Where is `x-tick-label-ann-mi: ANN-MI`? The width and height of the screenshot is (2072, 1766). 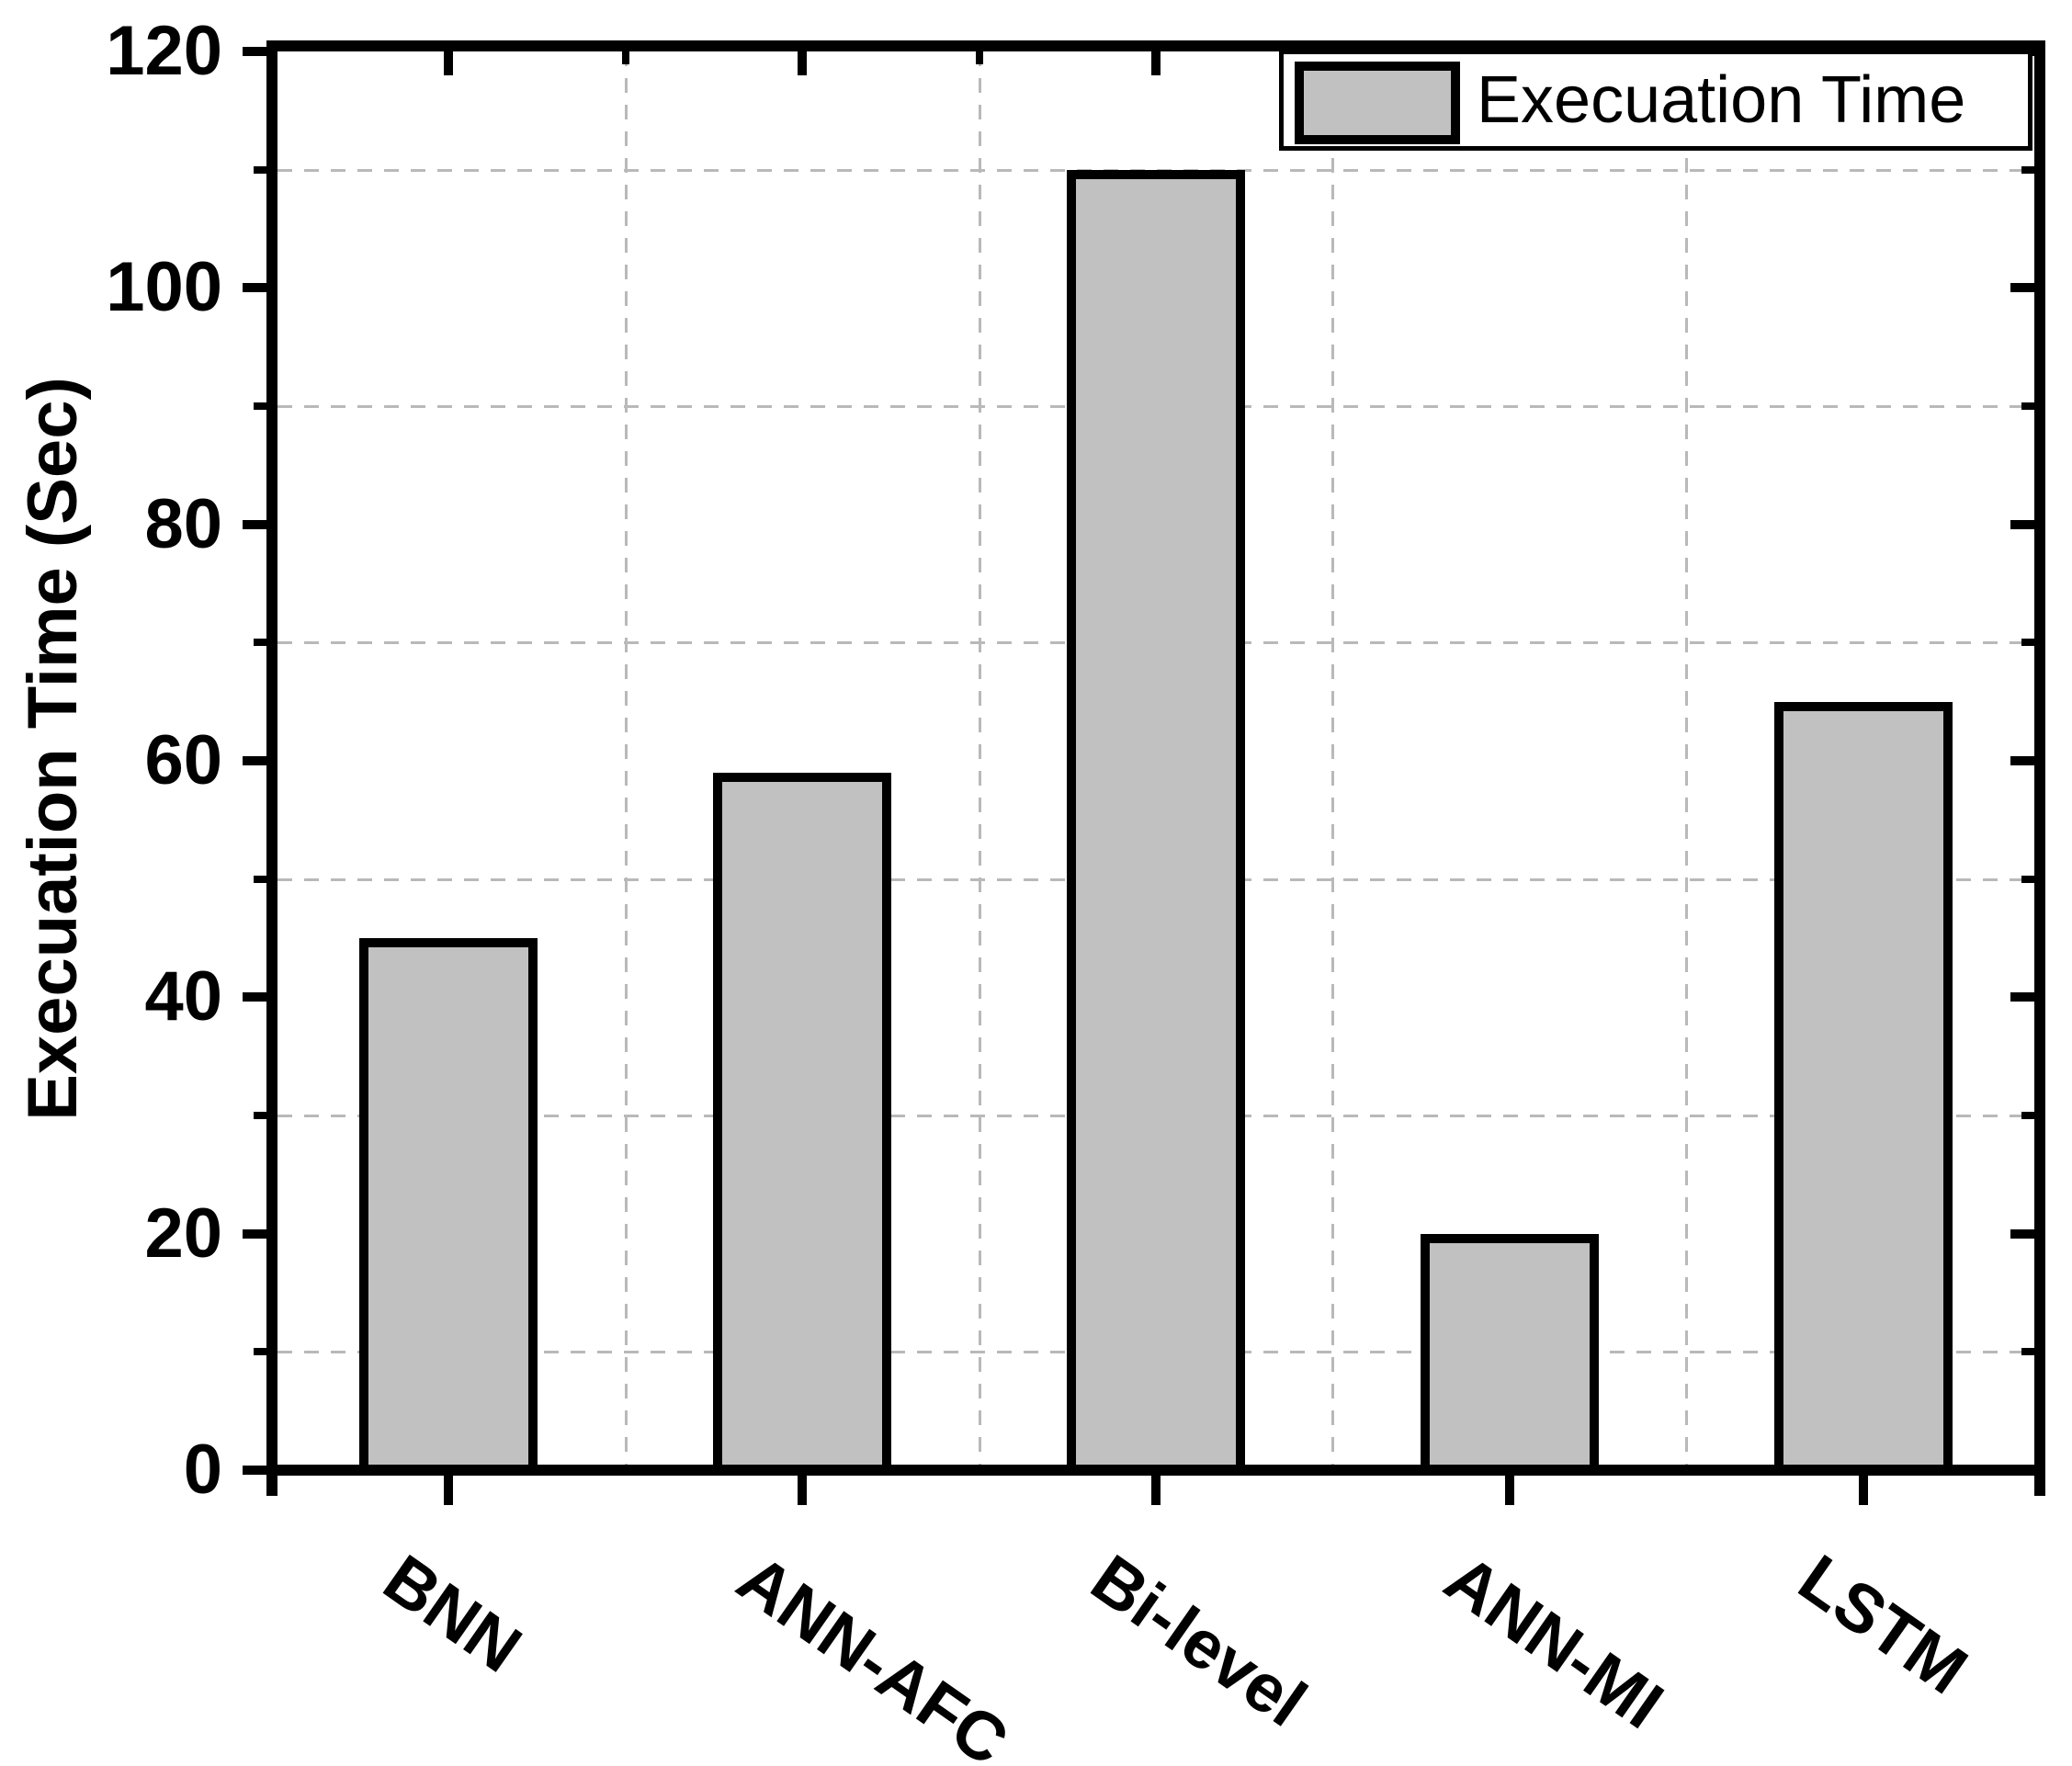
x-tick-label-ann-mi: ANN-MI is located at coordinates (1554, 1641).